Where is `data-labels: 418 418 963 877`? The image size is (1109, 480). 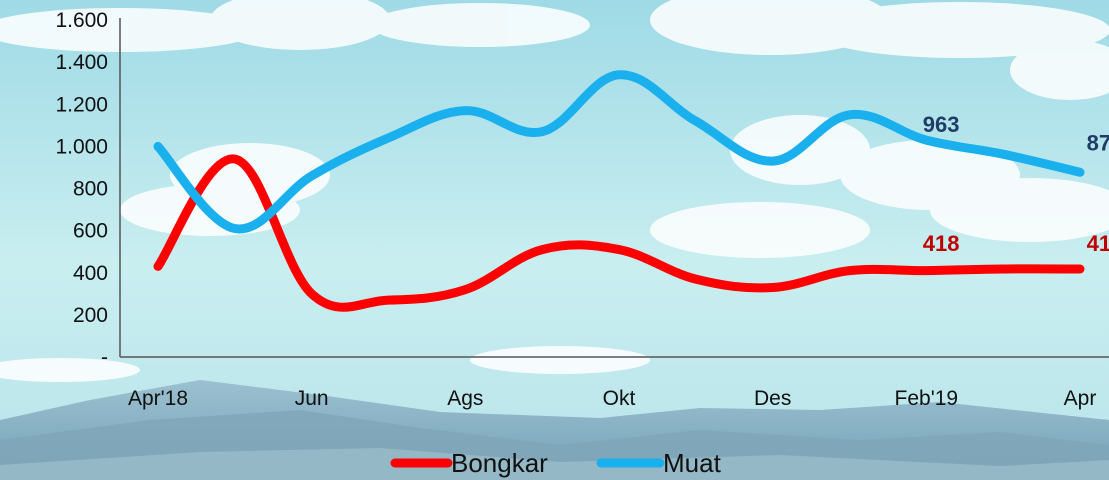
data-labels: 418 418 963 877 is located at coordinates (1016, 184).